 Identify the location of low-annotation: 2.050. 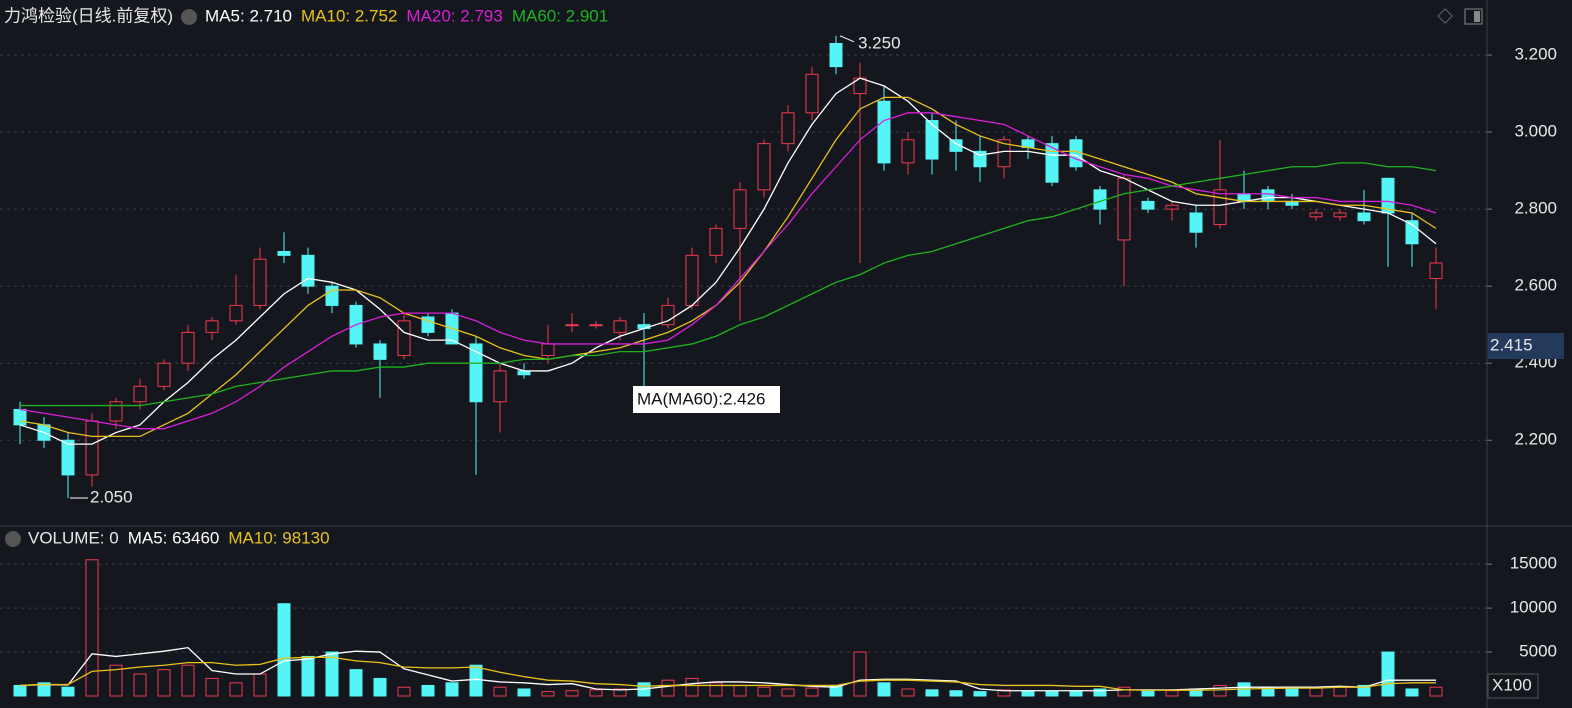
(111, 497).